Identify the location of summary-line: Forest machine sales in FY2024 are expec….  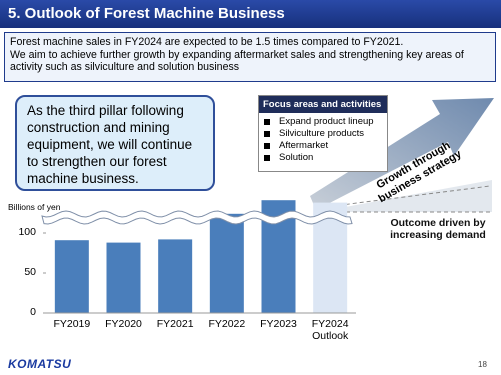
(207, 42).